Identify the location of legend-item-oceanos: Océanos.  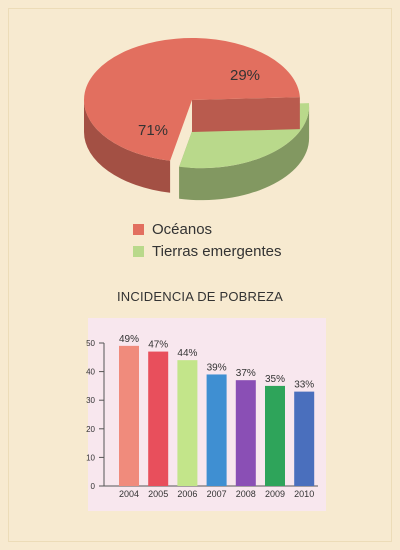
(207, 229).